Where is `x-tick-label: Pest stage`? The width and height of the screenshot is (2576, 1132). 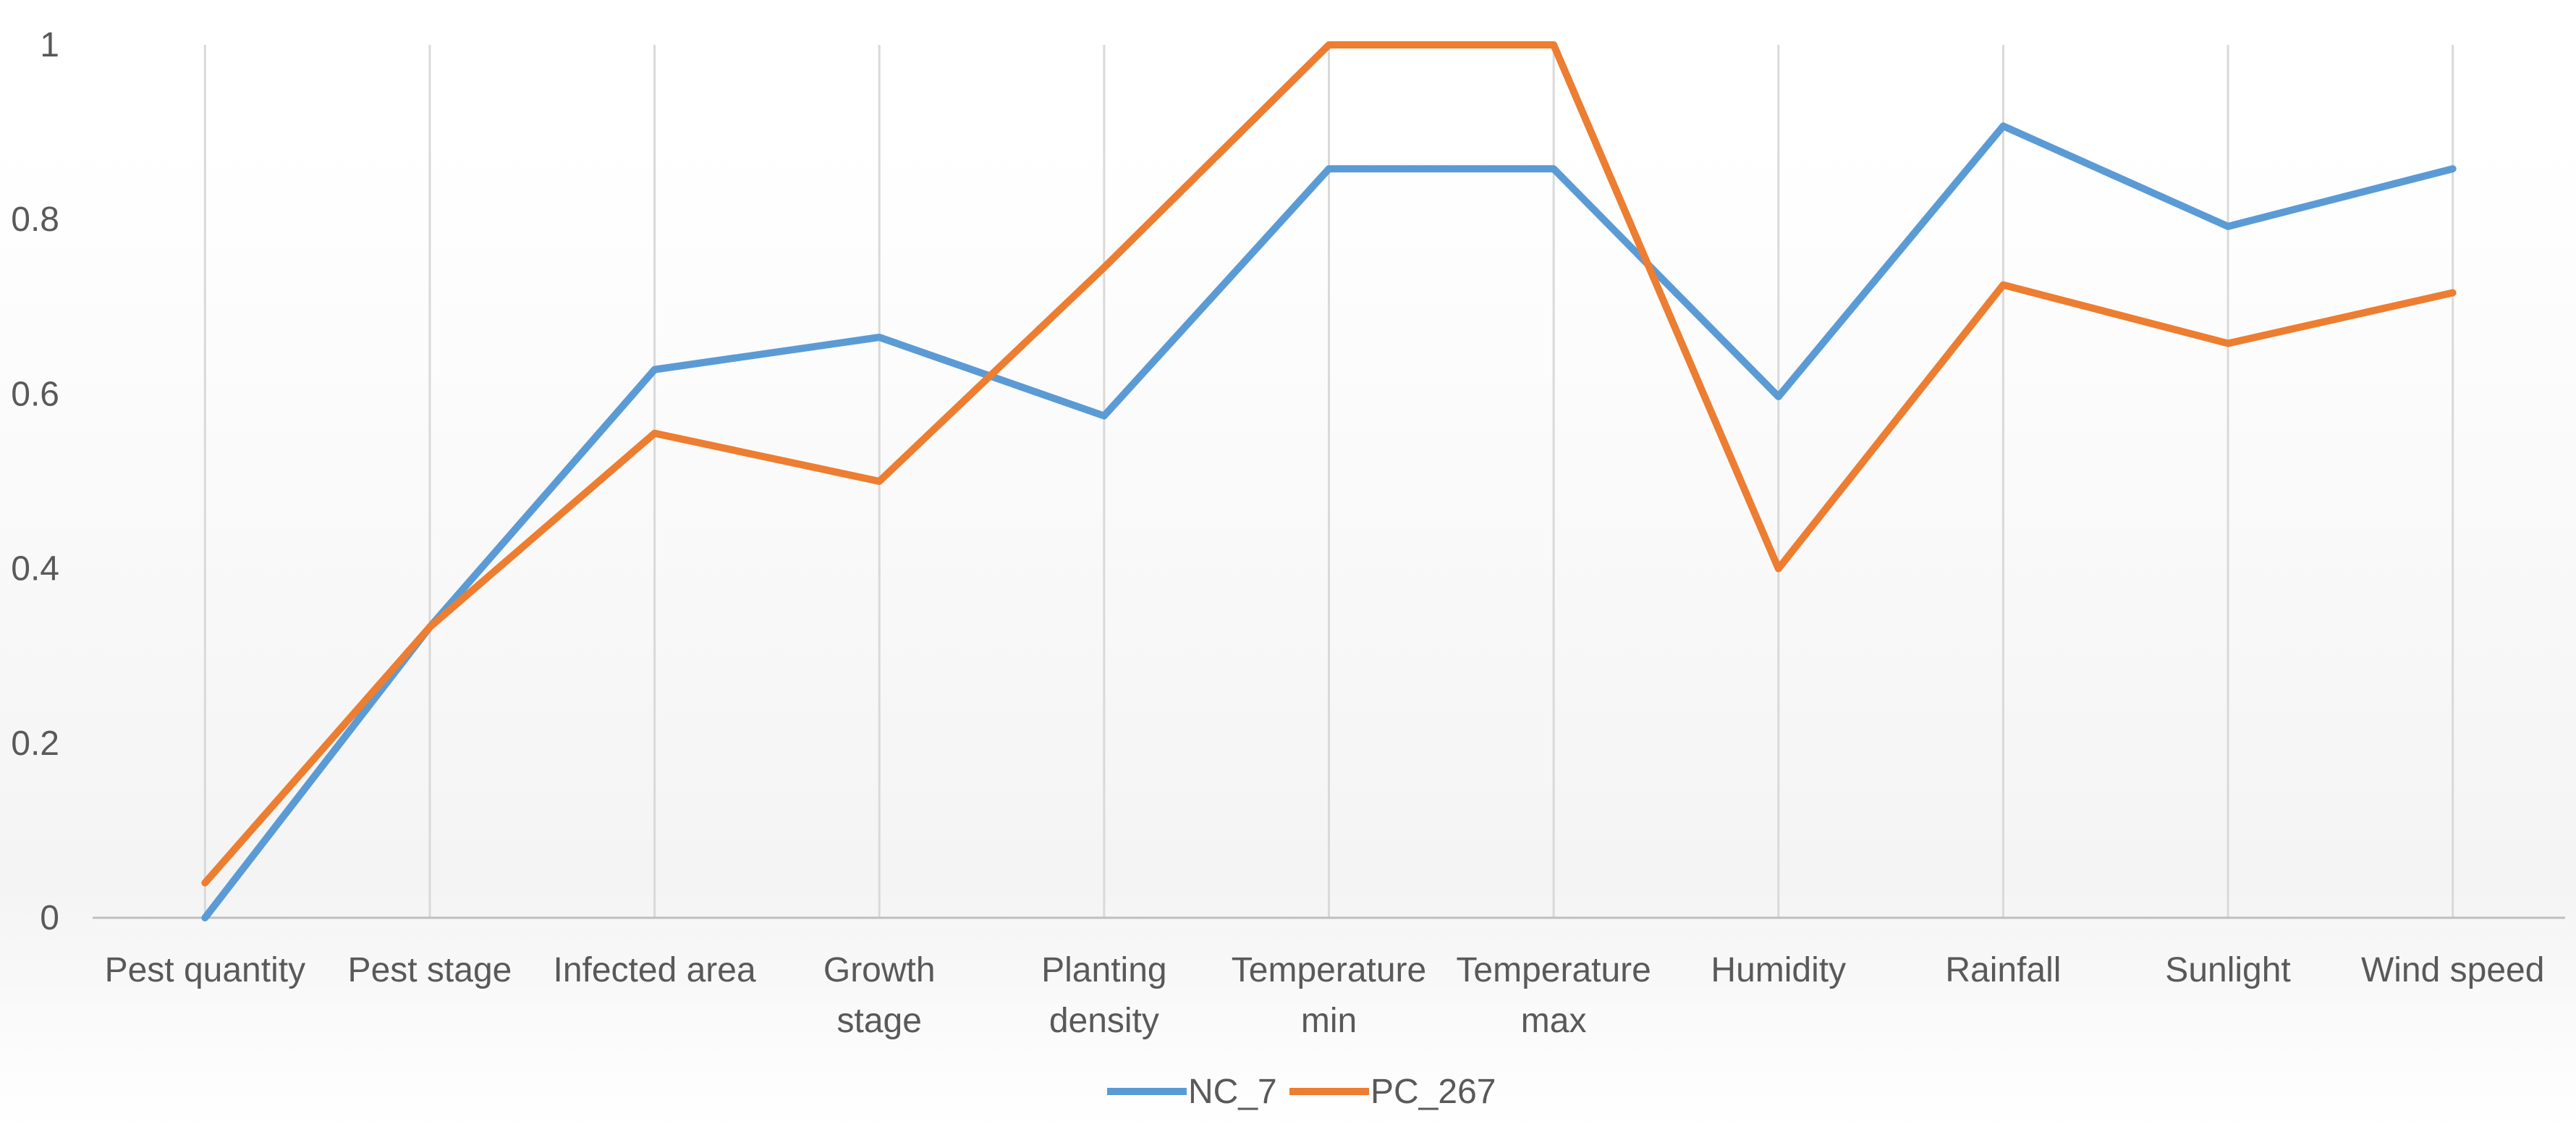
x-tick-label: Pest stage is located at coordinates (430, 970).